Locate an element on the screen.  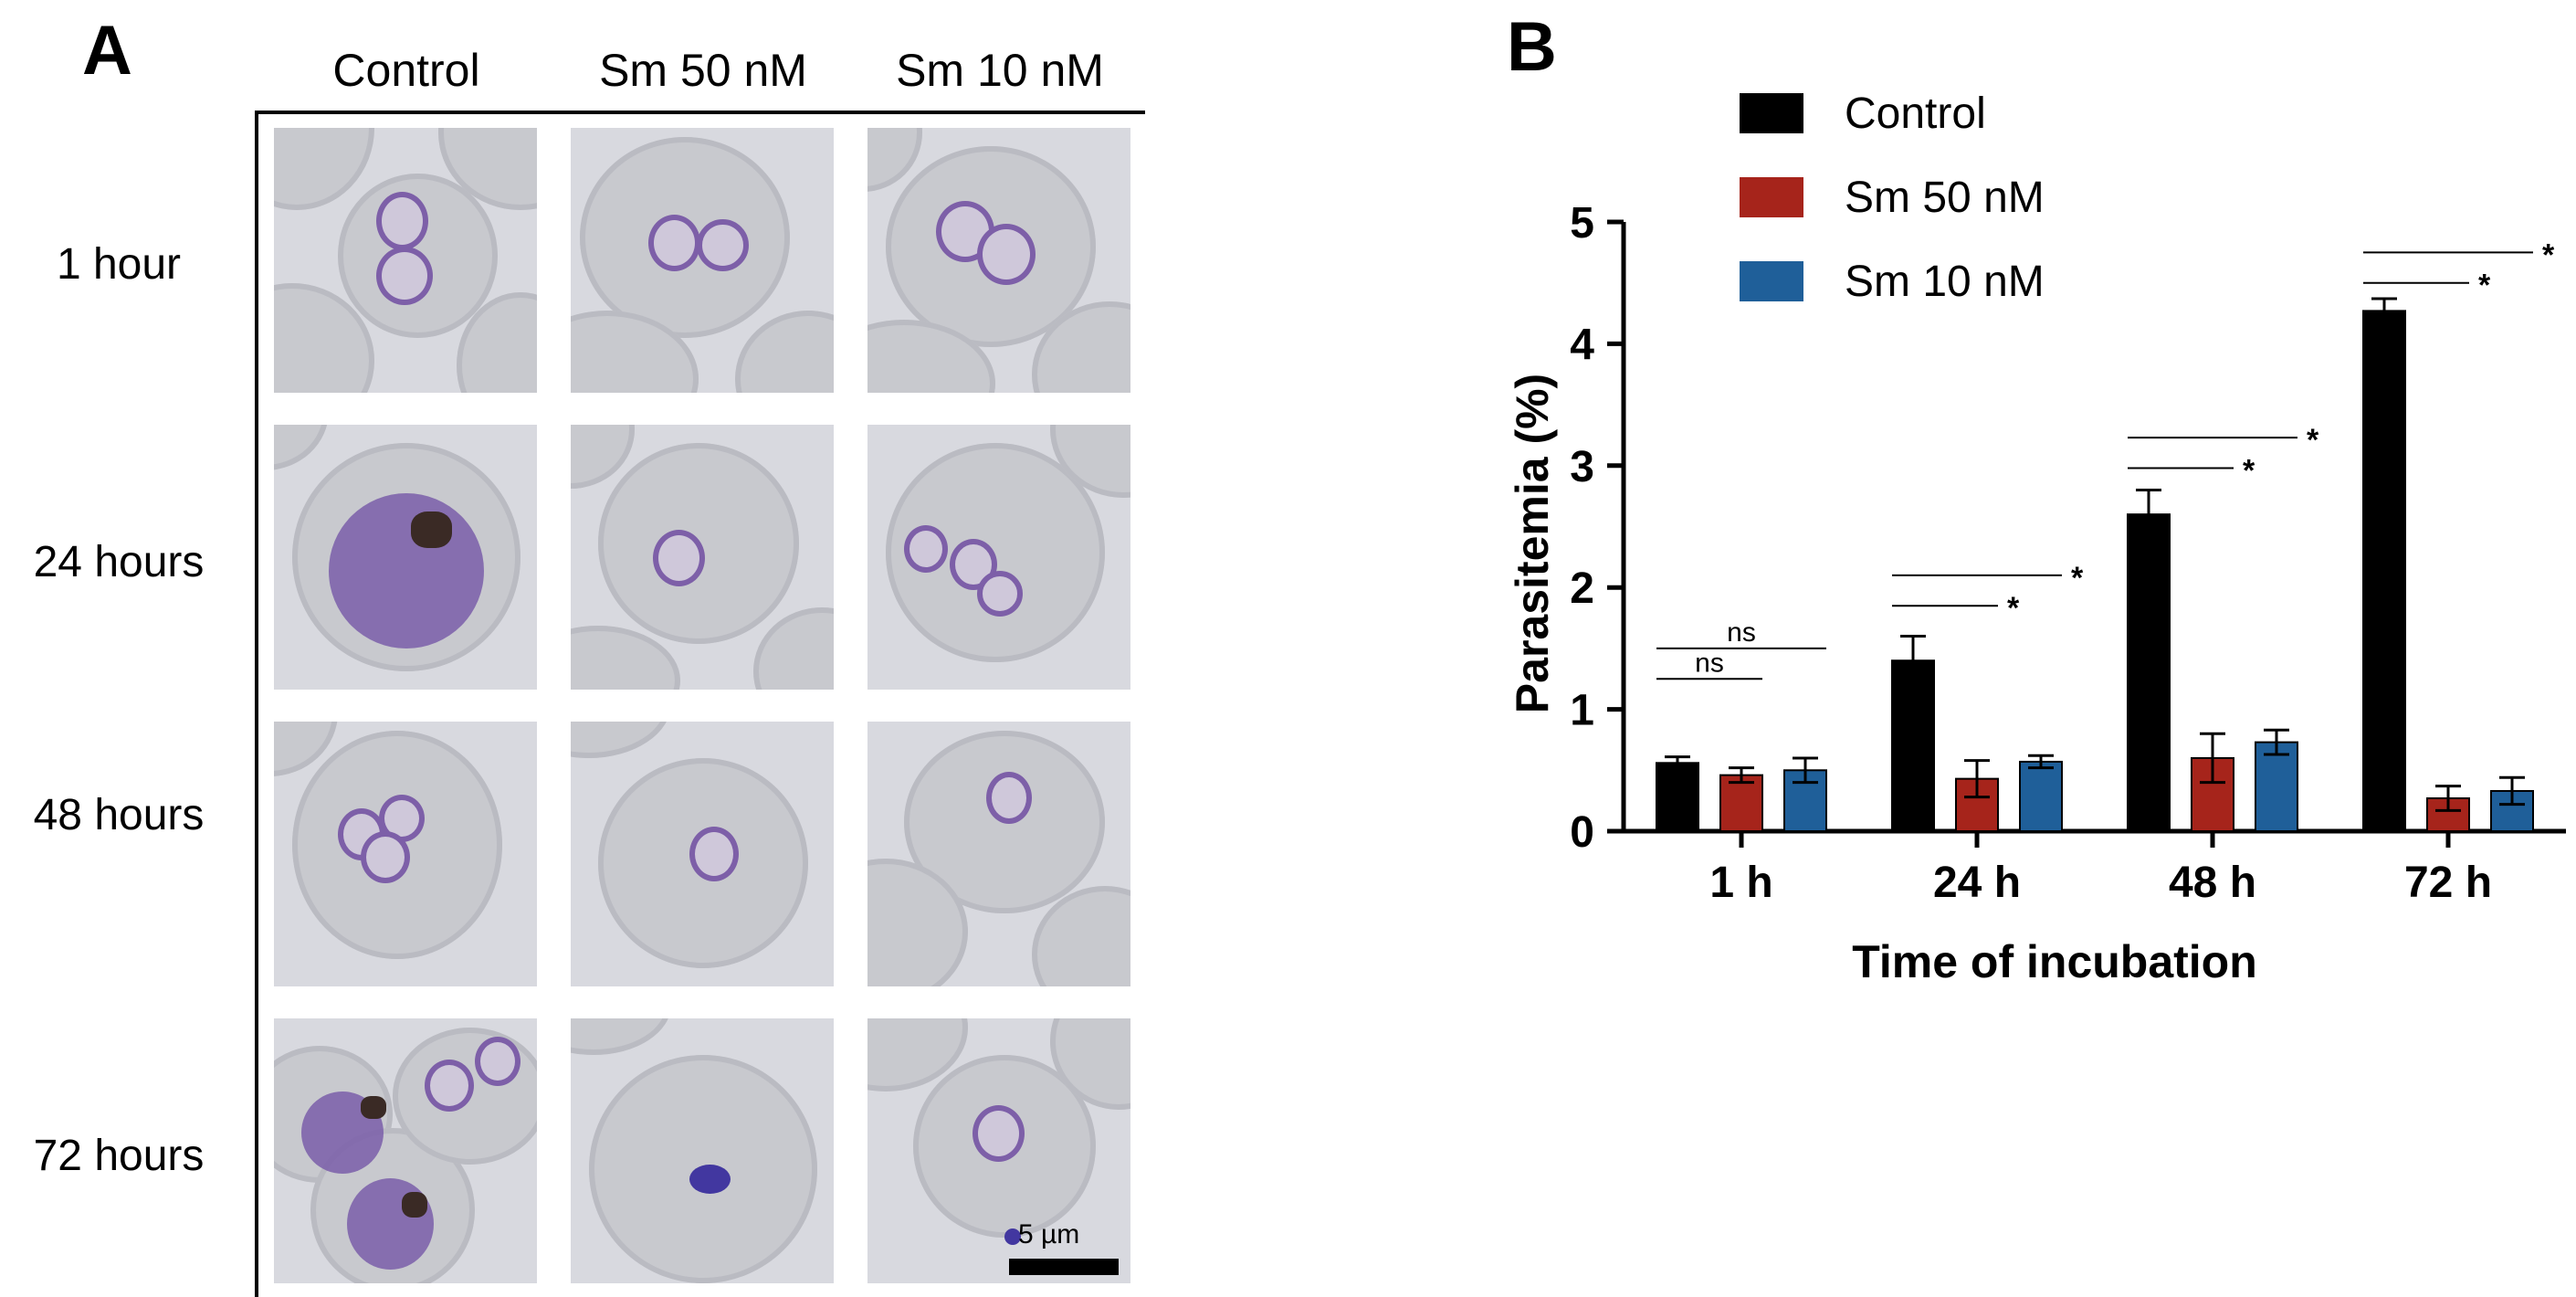
y-tick-label: 0 is located at coordinates (1582, 832).